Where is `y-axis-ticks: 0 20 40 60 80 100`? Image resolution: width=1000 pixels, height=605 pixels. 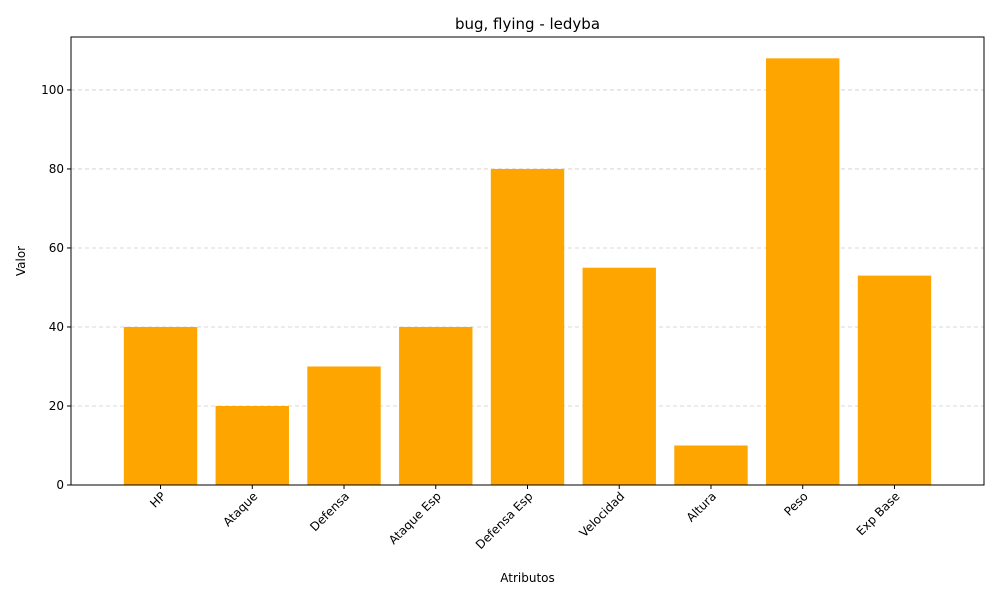
y-axis-ticks: 0 20 40 60 80 100 is located at coordinates (56, 287).